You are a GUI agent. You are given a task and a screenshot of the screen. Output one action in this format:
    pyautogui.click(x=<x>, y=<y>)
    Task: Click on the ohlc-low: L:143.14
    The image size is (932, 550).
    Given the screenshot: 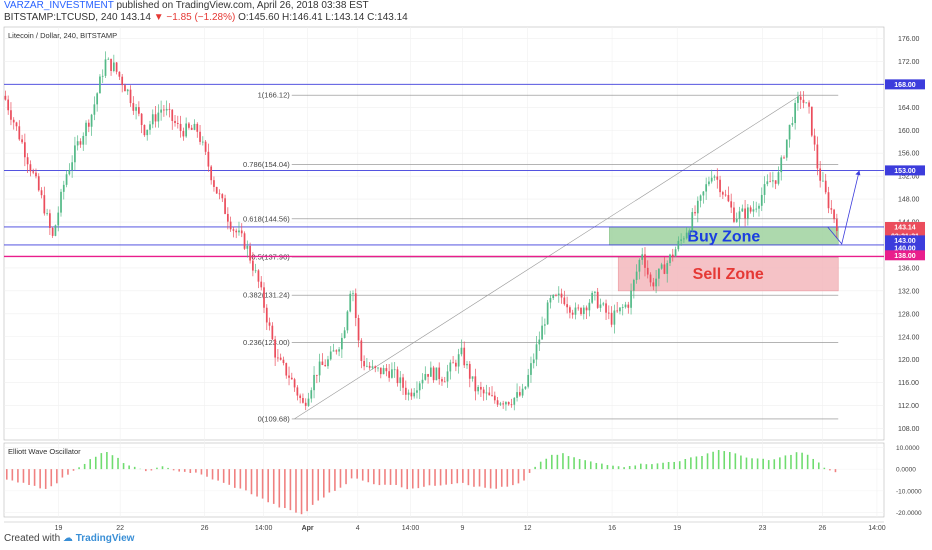 What is the action you would take?
    pyautogui.click(x=345, y=17)
    